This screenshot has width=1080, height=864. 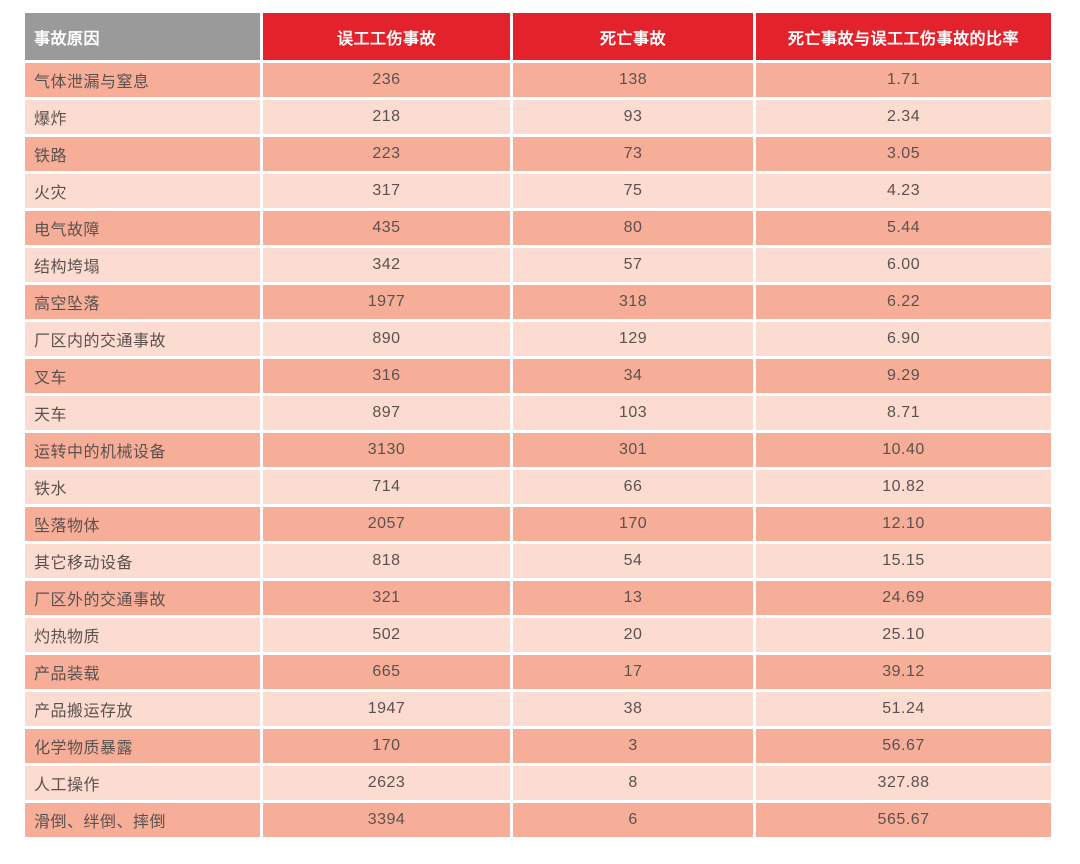 I want to click on table-row: 厂区内的交通事故 890 129 6.90, so click(x=538, y=339).